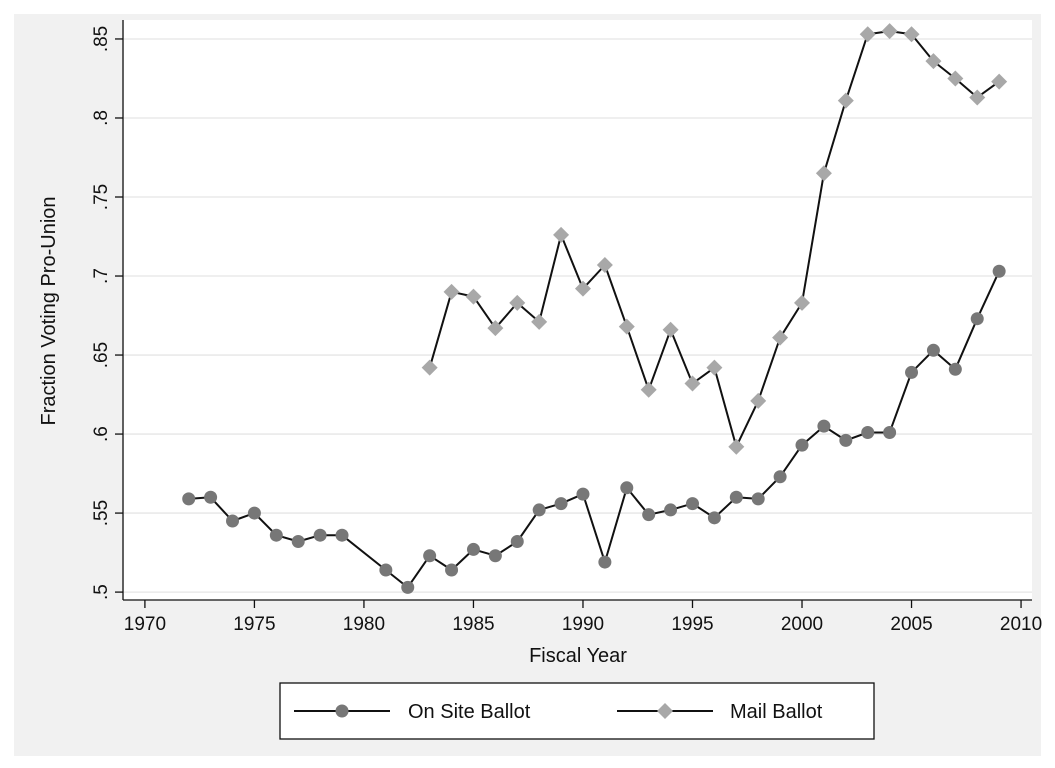 This screenshot has height=768, width=1055. What do you see at coordinates (578, 656) in the screenshot?
I see `x-axis-title: Fiscal Year` at bounding box center [578, 656].